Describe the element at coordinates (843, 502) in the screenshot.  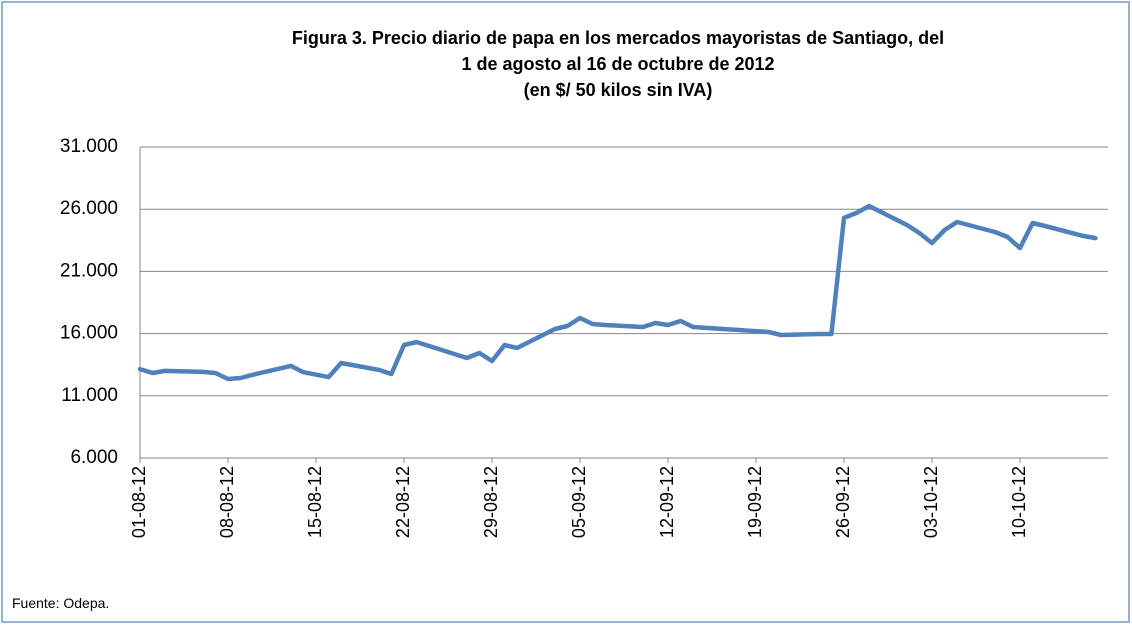
I see `x-tick-label: 26-09-12` at that location.